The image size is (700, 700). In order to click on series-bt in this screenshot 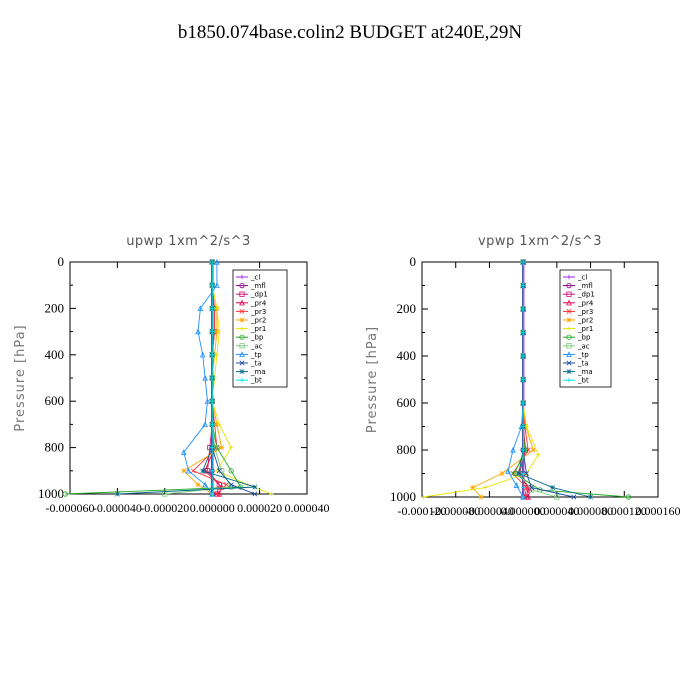, I will do `click(212, 378)`.